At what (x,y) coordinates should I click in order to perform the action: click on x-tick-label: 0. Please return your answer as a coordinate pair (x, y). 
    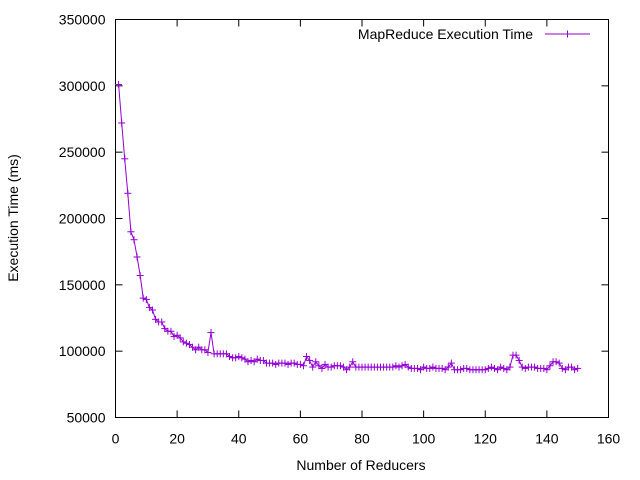
    Looking at the image, I should click on (116, 439).